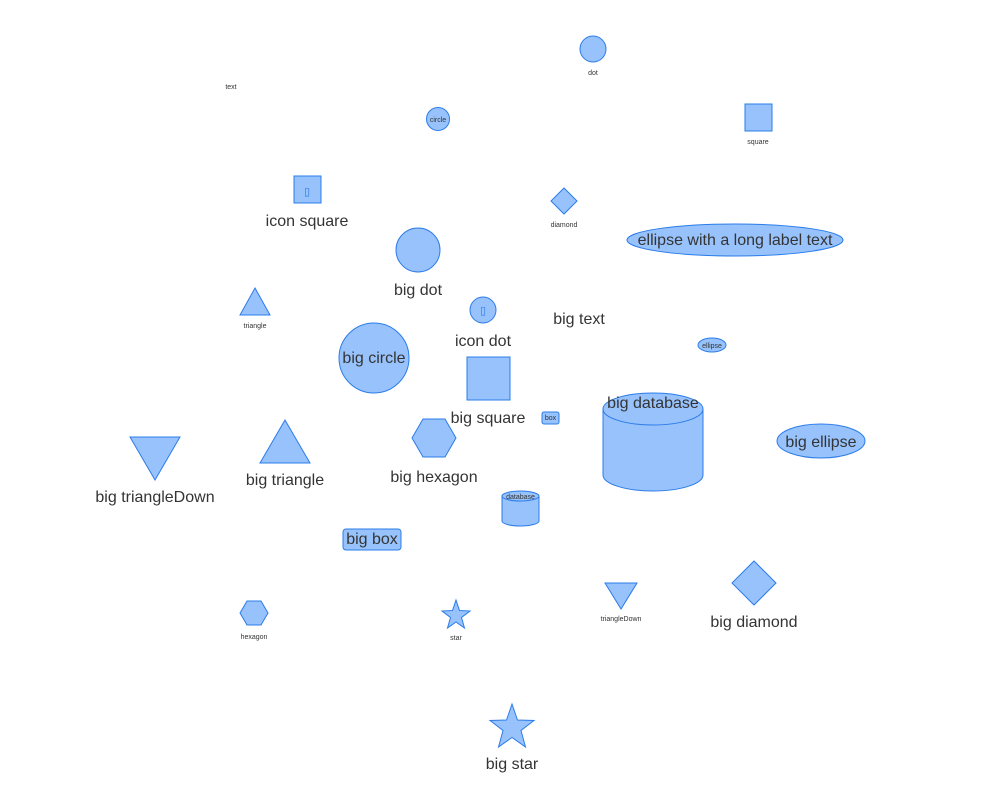 The height and width of the screenshot is (800, 991). I want to click on node-label: big square, so click(488, 418).